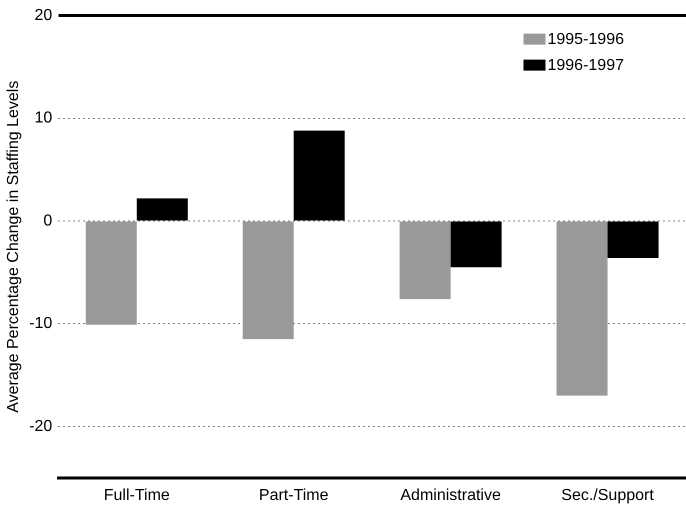 The height and width of the screenshot is (517, 686). What do you see at coordinates (43, 118) in the screenshot?
I see `y-tick-label: 10` at bounding box center [43, 118].